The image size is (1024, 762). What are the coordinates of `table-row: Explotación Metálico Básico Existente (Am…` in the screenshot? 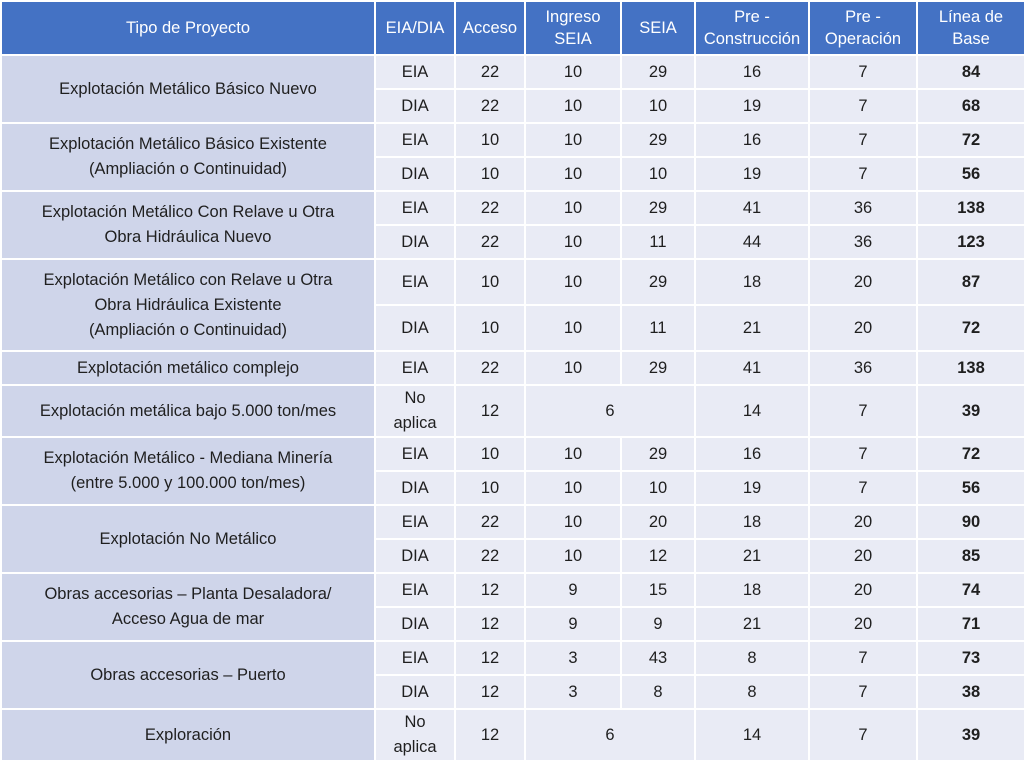 It's located at (512, 157).